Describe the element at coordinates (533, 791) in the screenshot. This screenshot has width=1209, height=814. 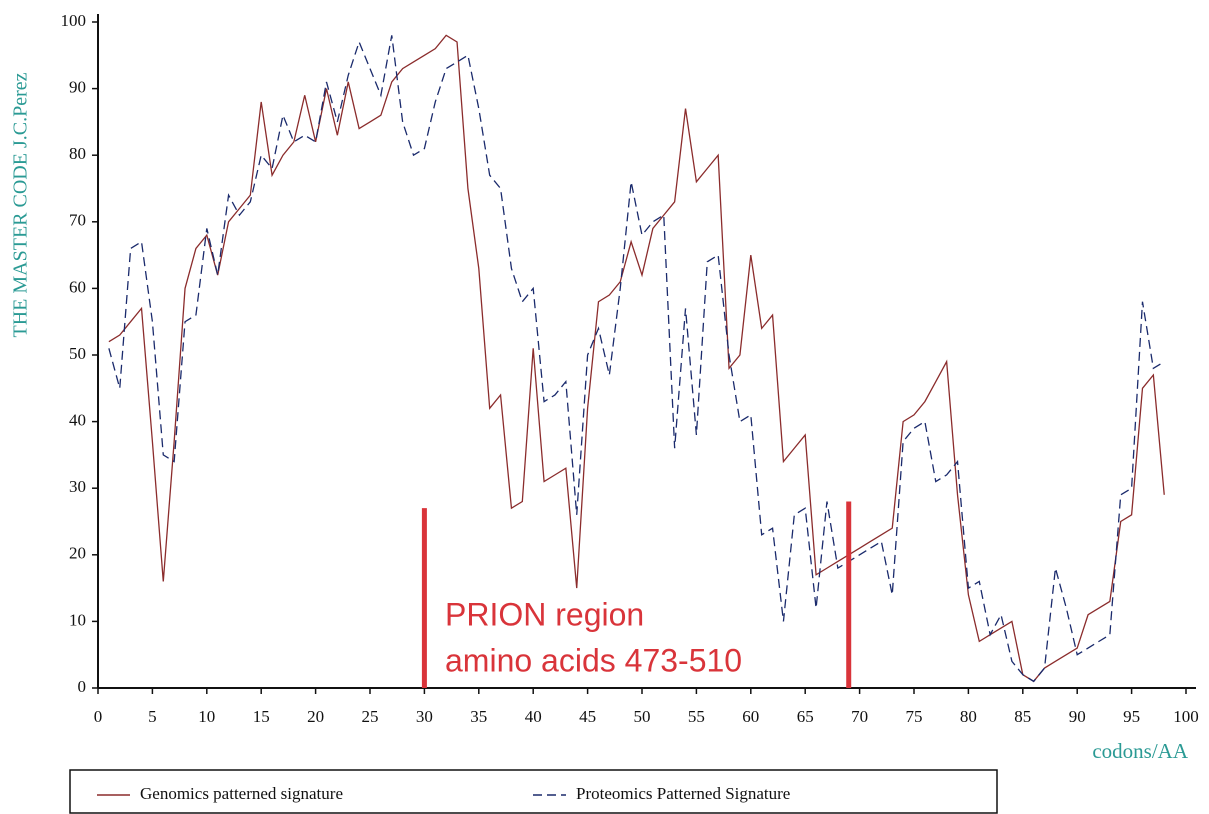
I see `legend-box` at that location.